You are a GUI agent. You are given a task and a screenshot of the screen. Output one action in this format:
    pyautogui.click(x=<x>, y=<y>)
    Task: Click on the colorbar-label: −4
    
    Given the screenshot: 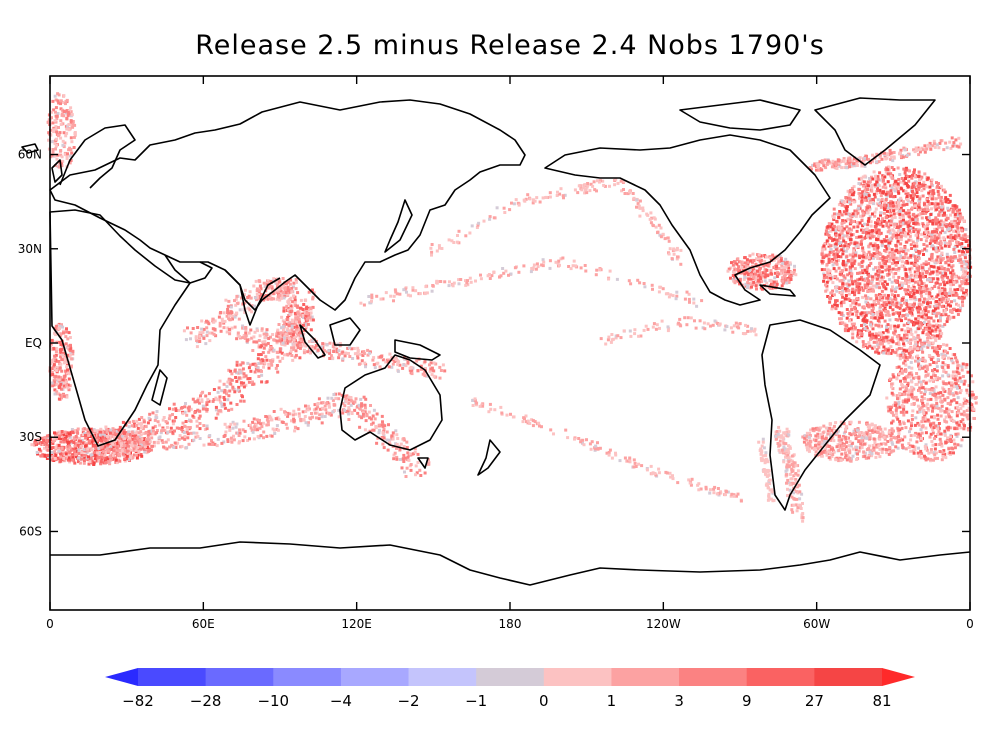 What is the action you would take?
    pyautogui.click(x=341, y=701)
    